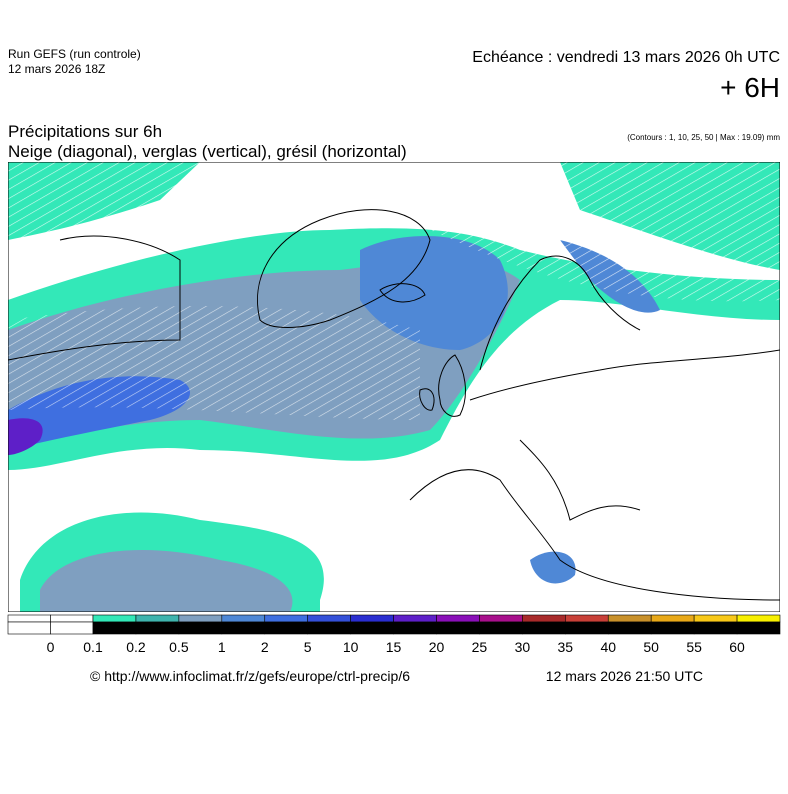  Describe the element at coordinates (394, 647) in the screenshot. I see `legend-label: 15` at that location.